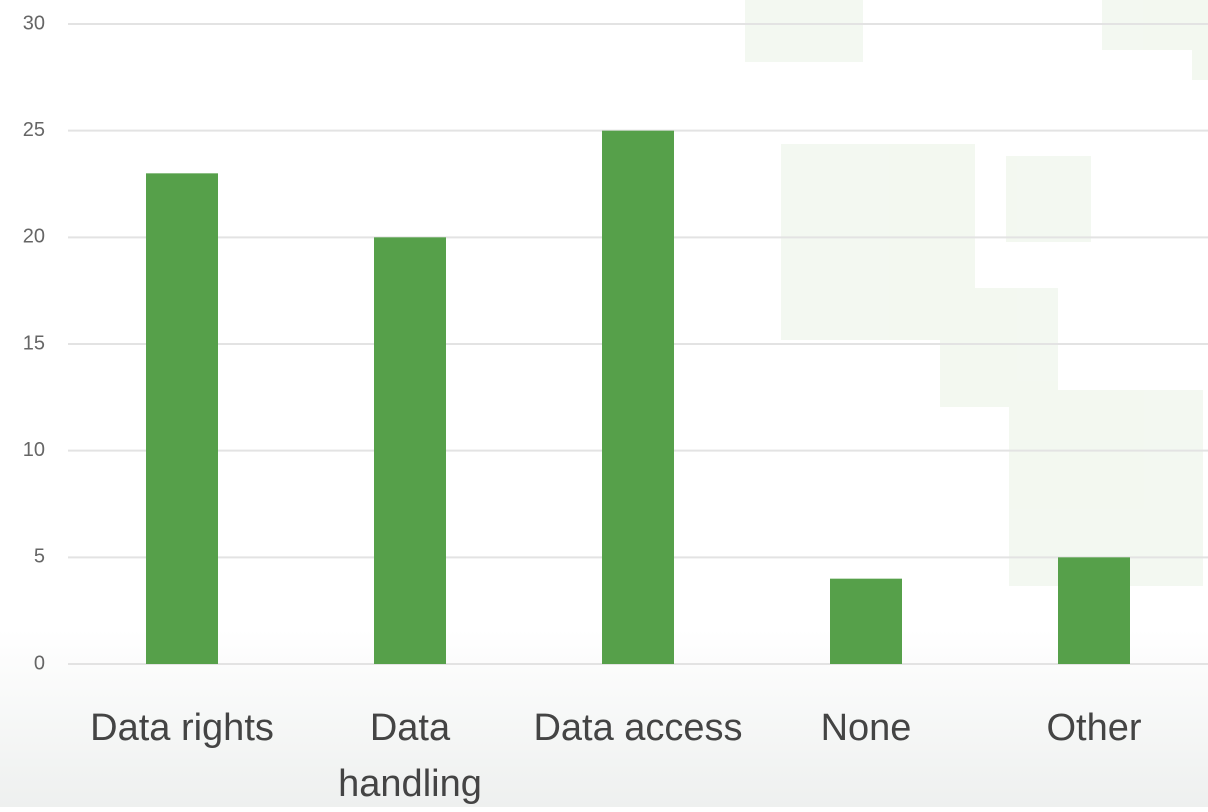 The height and width of the screenshot is (812, 1208). Describe the element at coordinates (34, 450) in the screenshot. I see `y-tick-label: 10` at that location.